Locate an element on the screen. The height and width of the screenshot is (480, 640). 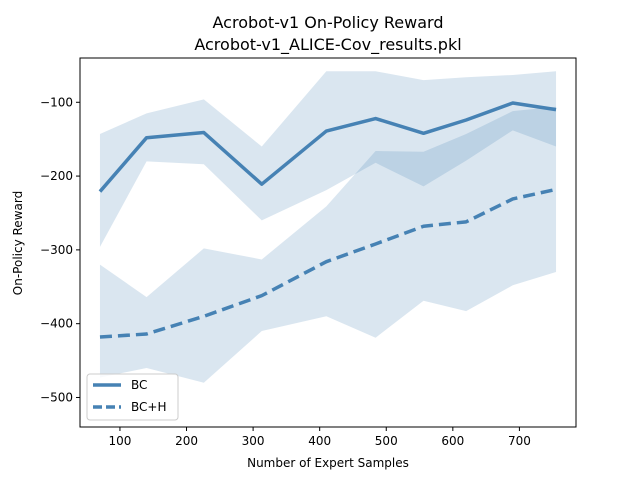
y-axis-label: On-Policy Reward is located at coordinates (18, 243).